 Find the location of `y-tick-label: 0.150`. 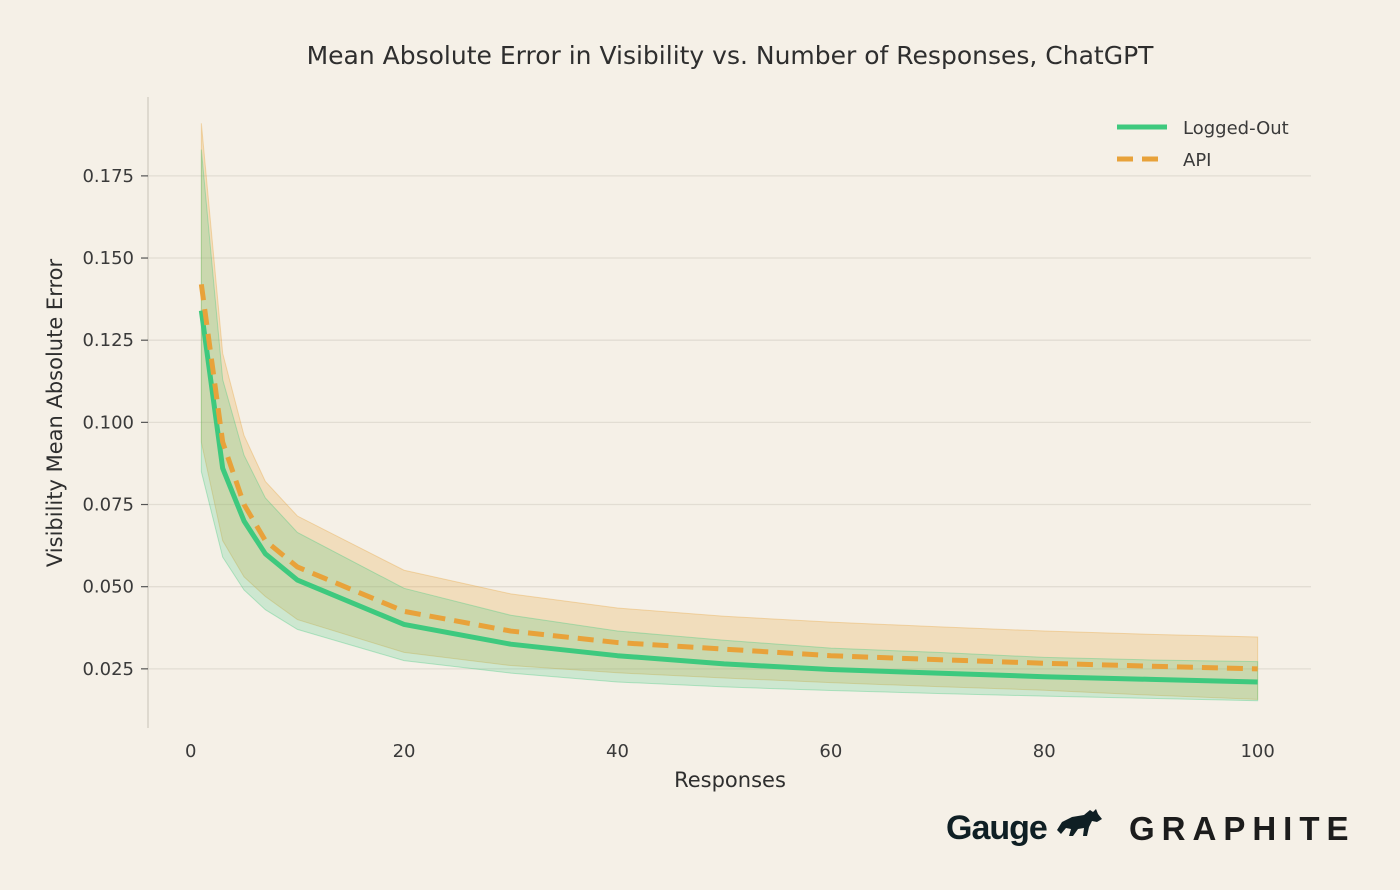

y-tick-label: 0.150 is located at coordinates (108, 258).